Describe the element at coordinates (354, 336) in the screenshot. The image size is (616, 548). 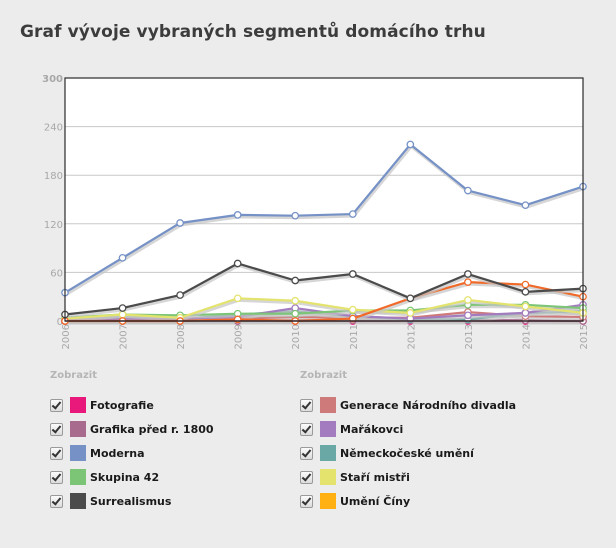
I see `x-tick-label: 2011` at that location.